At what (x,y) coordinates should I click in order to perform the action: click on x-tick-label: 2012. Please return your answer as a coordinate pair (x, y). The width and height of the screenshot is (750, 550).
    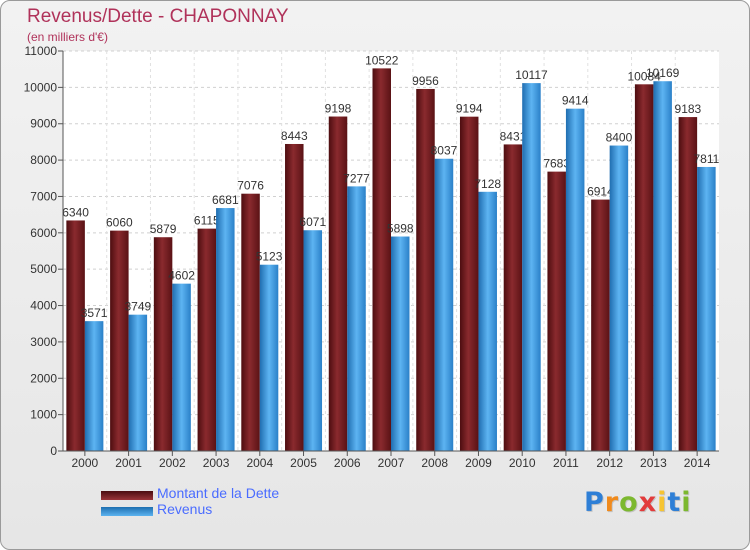
    Looking at the image, I should click on (609, 463).